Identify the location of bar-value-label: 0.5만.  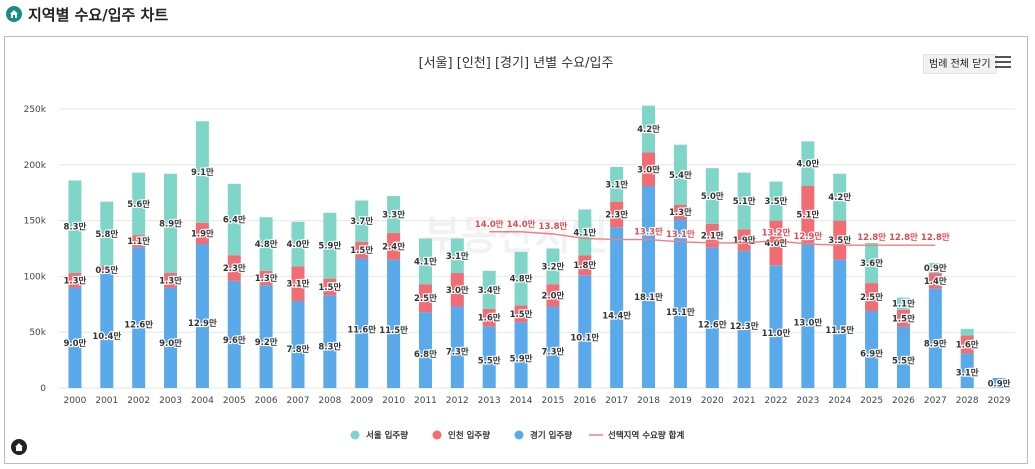
(106, 270).